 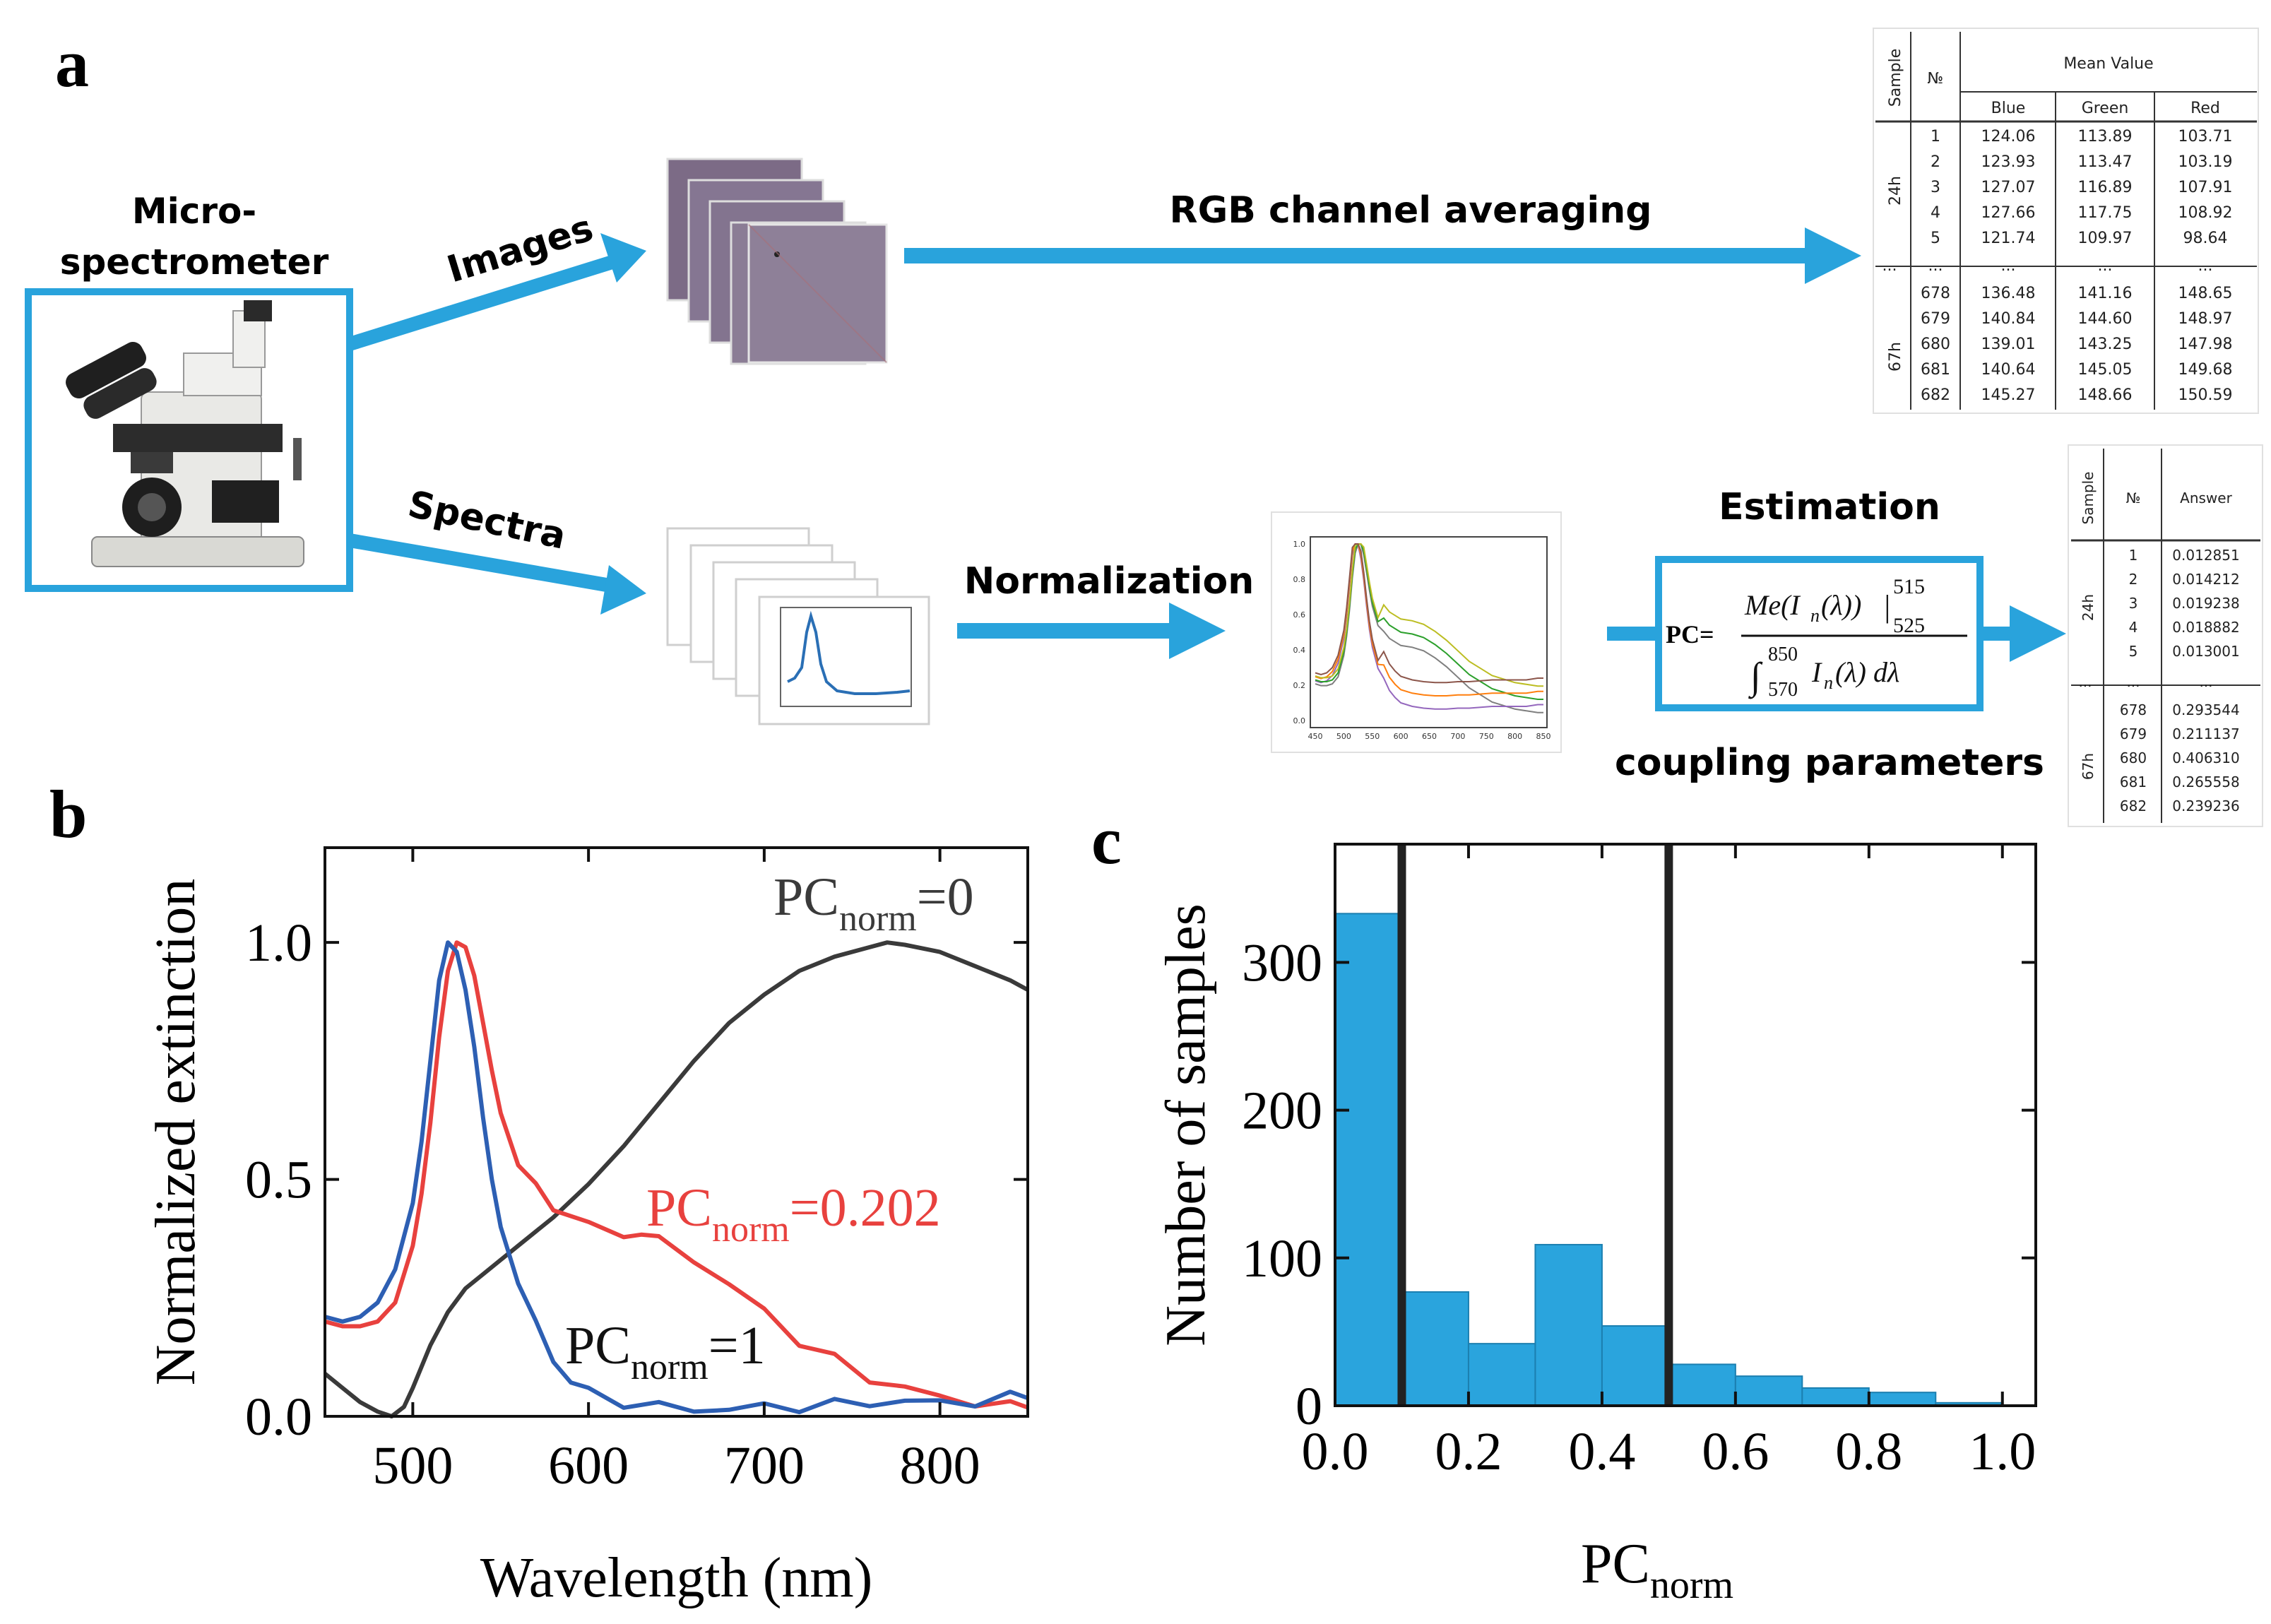 I want to click on spectra-arrow, so click(x=497, y=574).